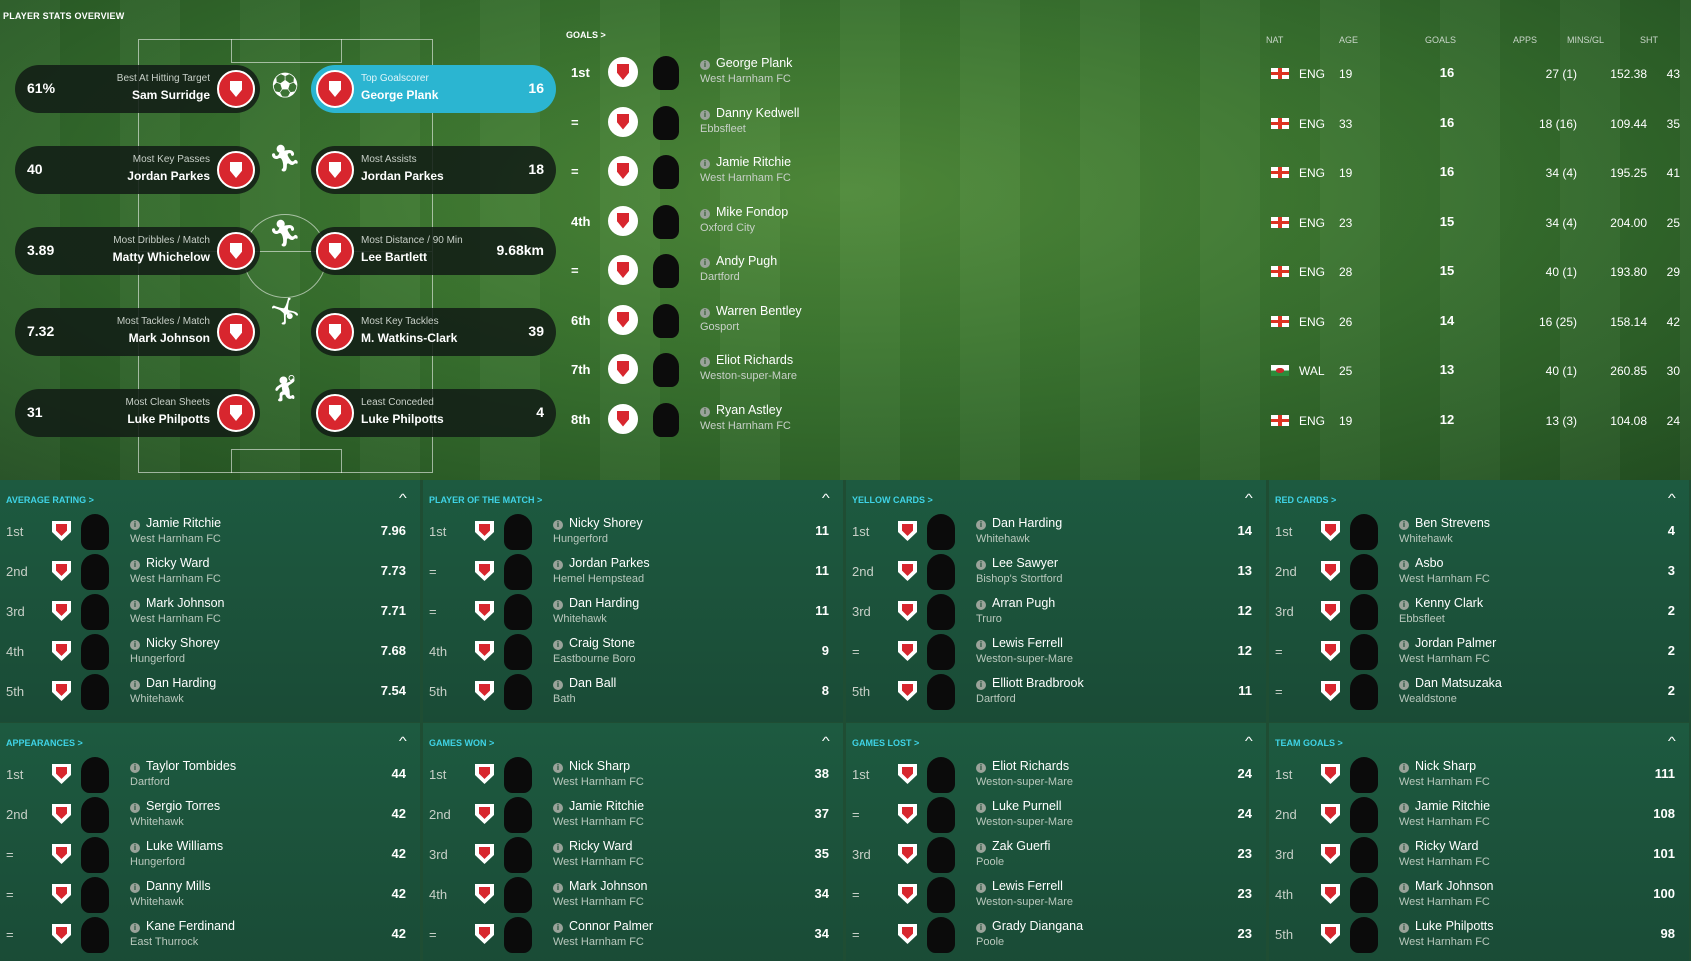  I want to click on player-name-link: Nicky Shorey, so click(598, 523).